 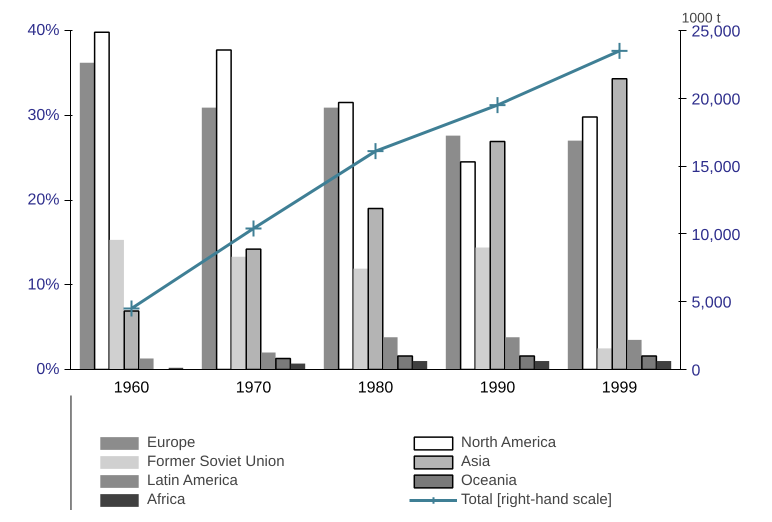 What do you see at coordinates (701, 18) in the screenshot?
I see `y2-axis-title: 1000 t` at bounding box center [701, 18].